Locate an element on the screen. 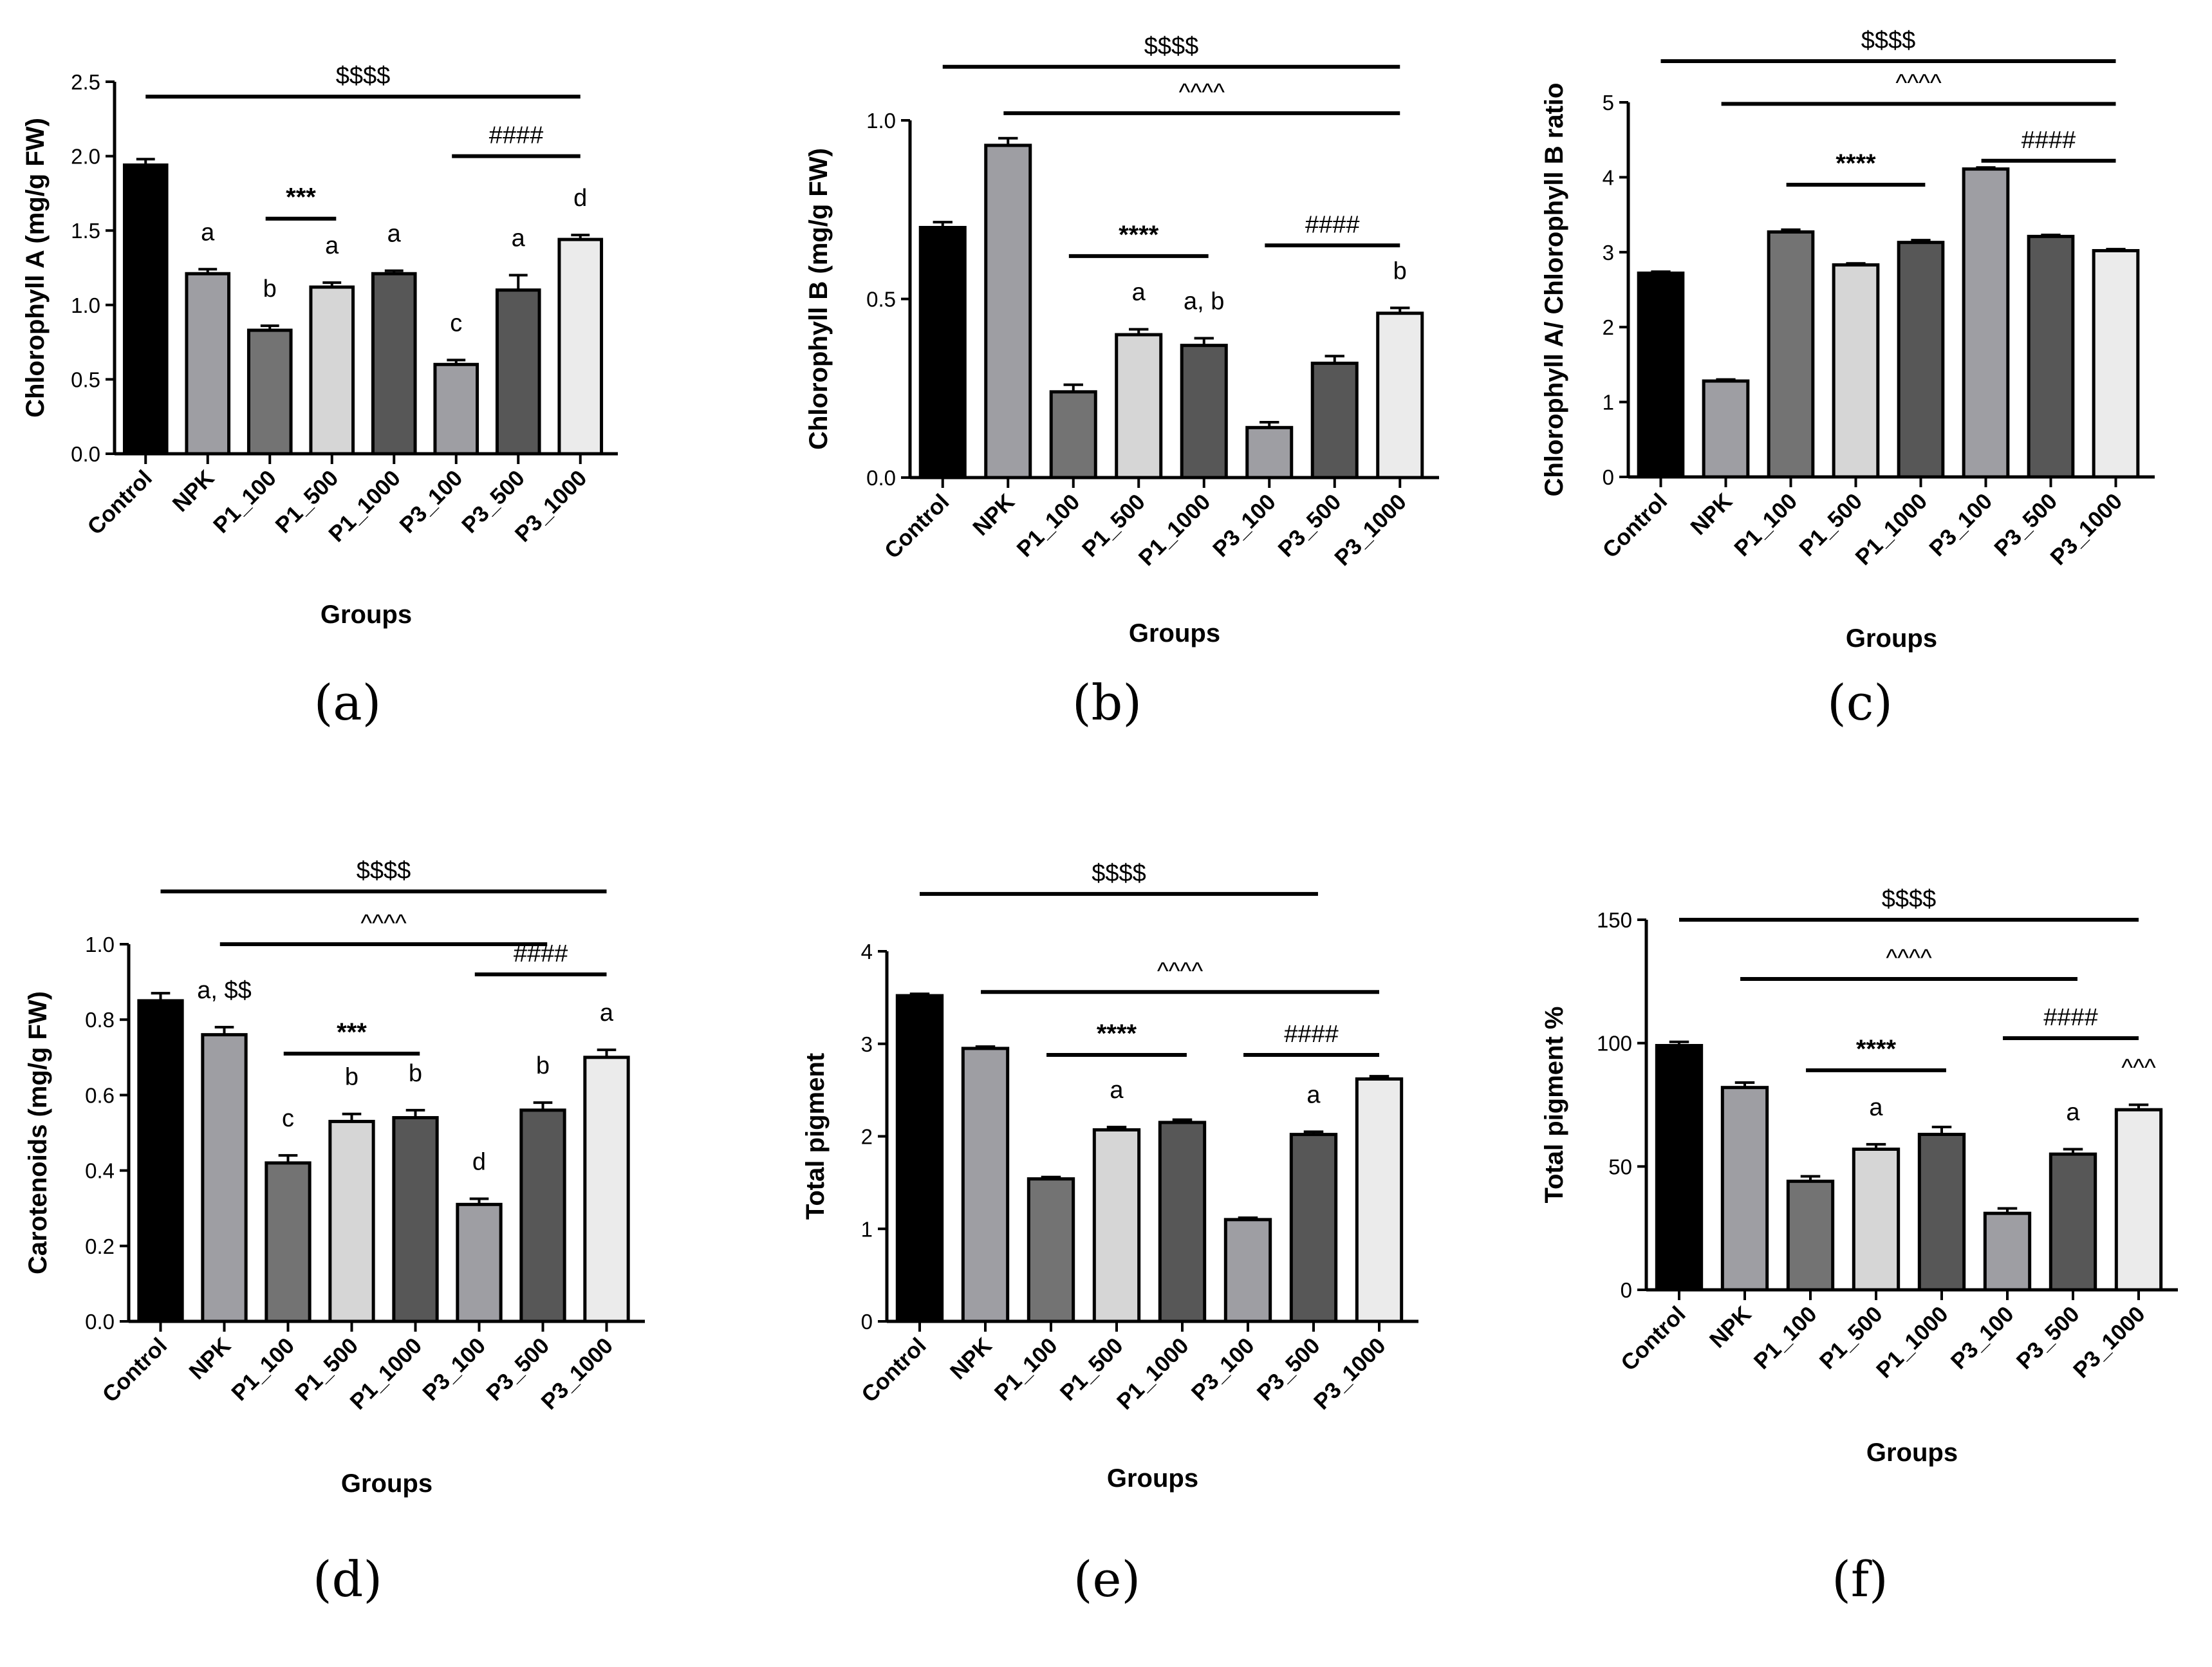 The height and width of the screenshot is (1667, 2212). y-tick-label: 5 is located at coordinates (1609, 103).